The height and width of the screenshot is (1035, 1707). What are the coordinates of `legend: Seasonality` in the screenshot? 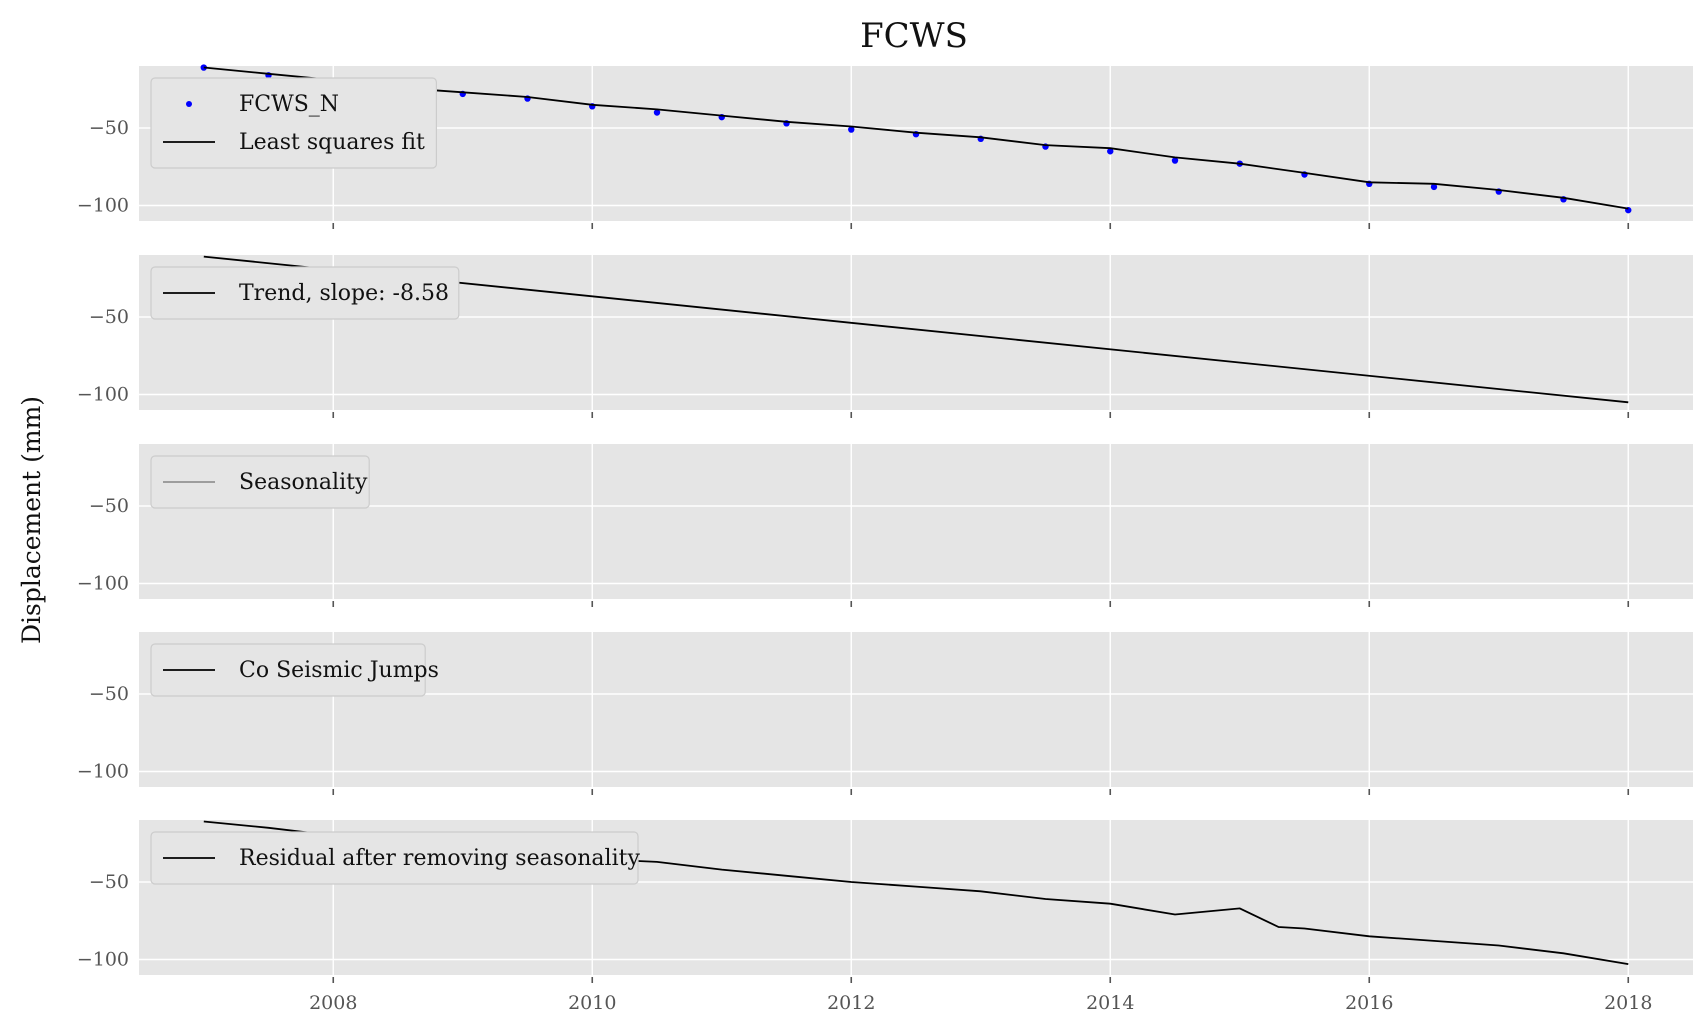 It's located at (260, 482).